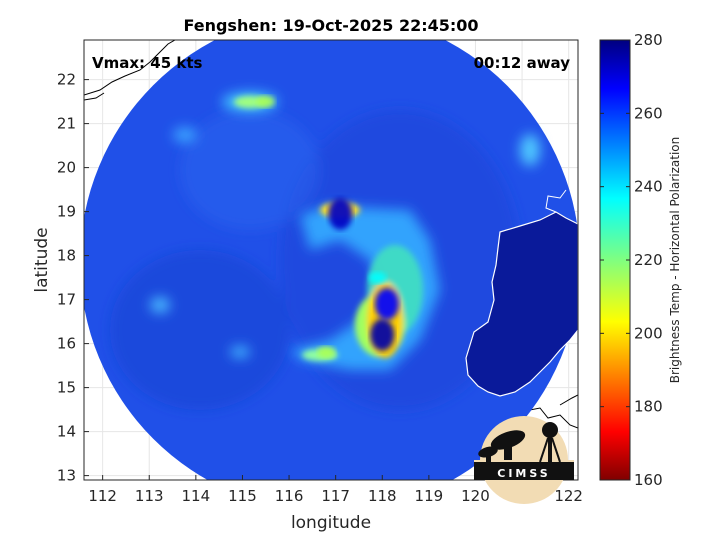 The width and height of the screenshot is (720, 540). What do you see at coordinates (66, 432) in the screenshot?
I see `y-tick-label: 14` at bounding box center [66, 432].